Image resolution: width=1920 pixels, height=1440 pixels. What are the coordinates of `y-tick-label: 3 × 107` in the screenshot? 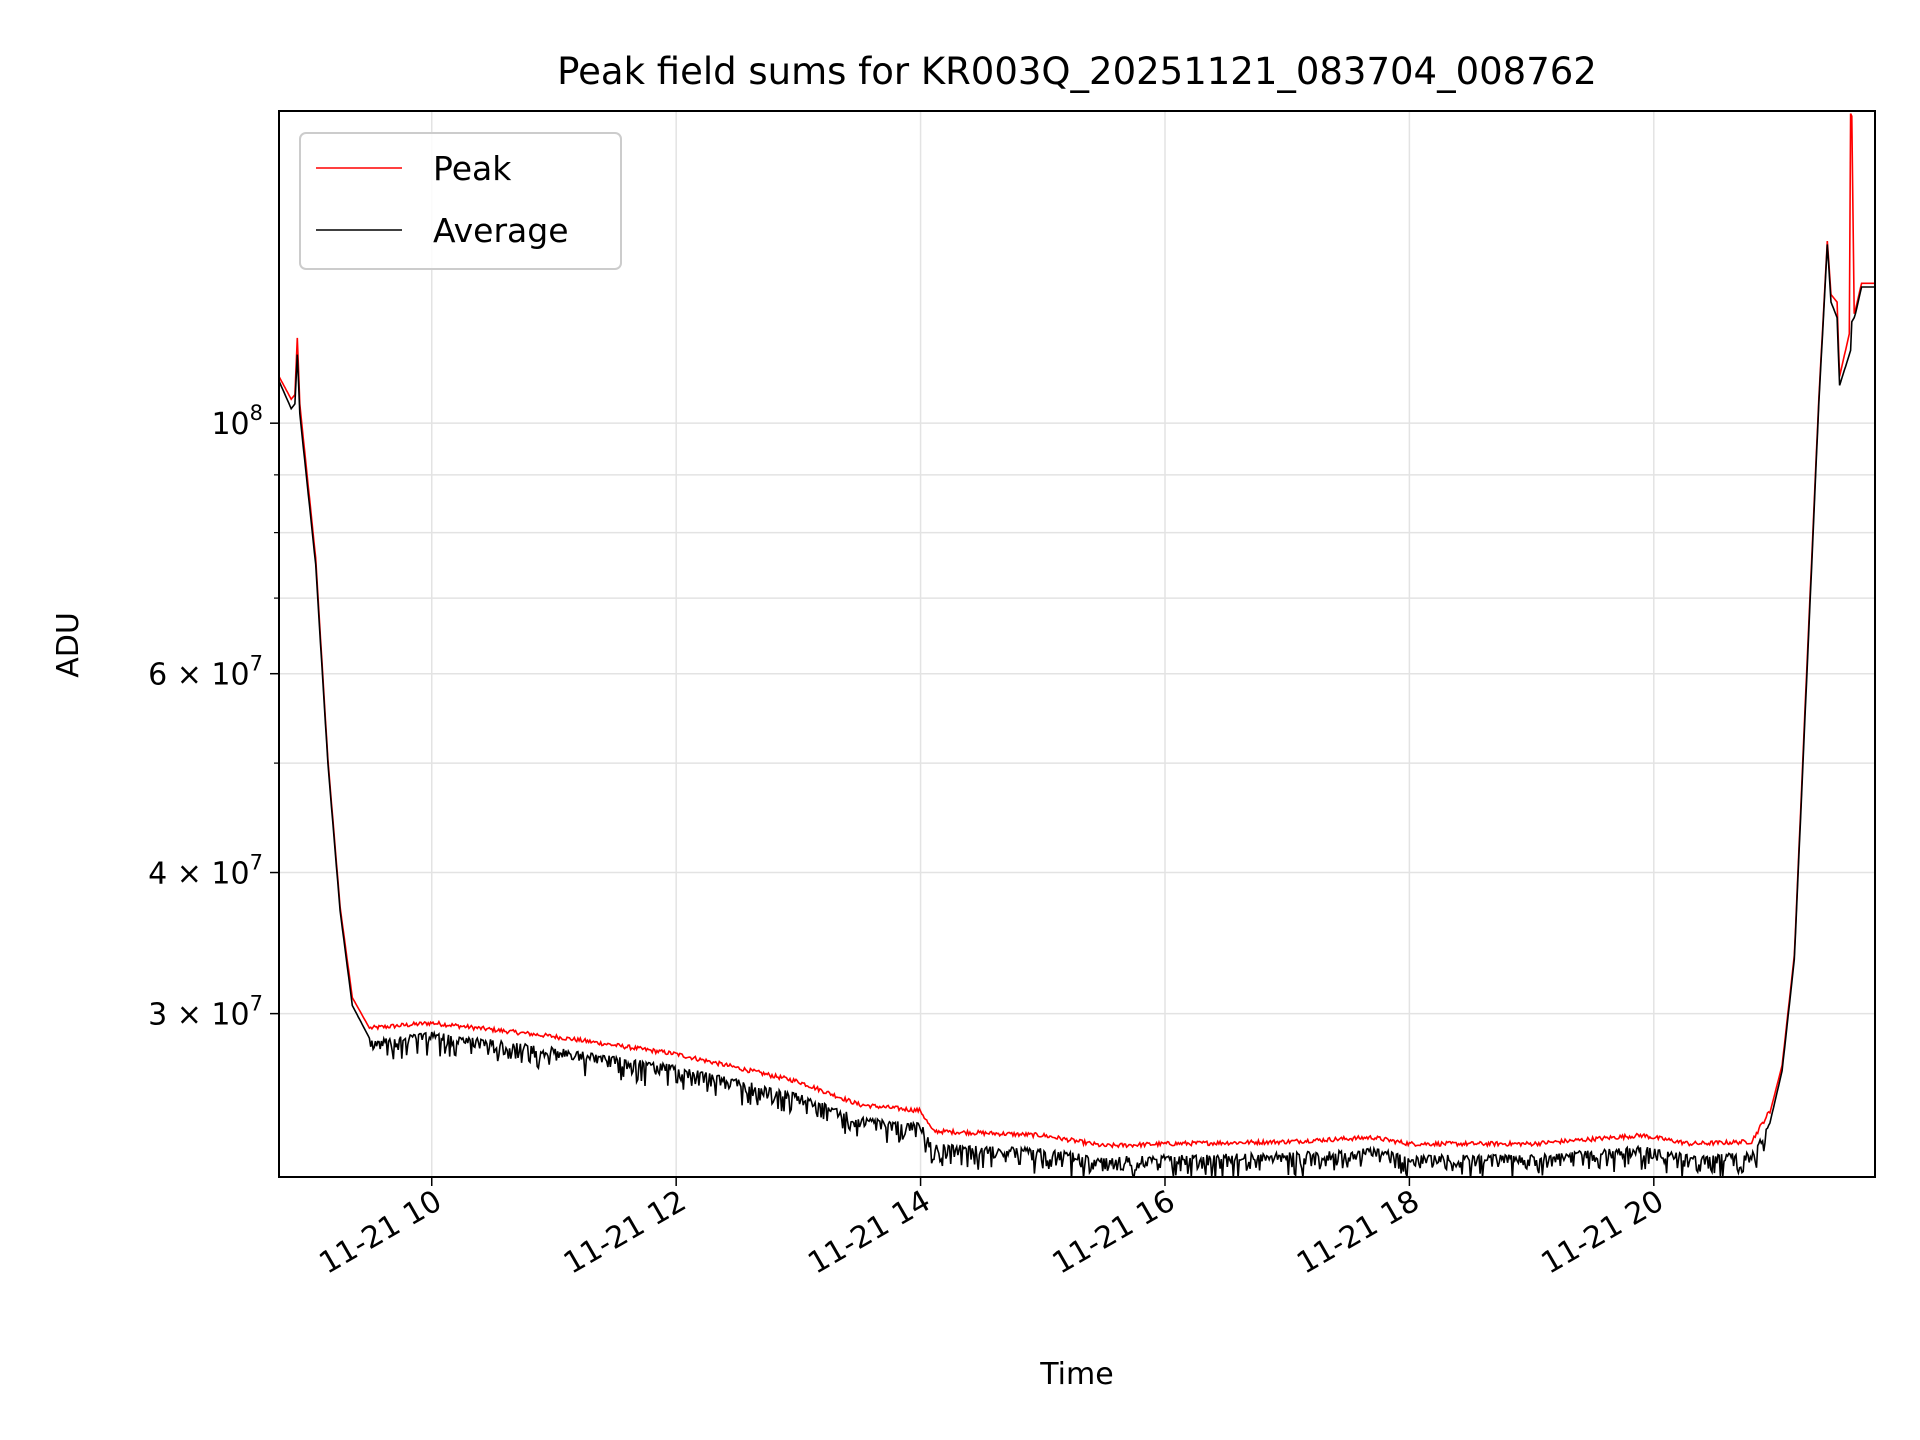 It's located at (205, 1012).